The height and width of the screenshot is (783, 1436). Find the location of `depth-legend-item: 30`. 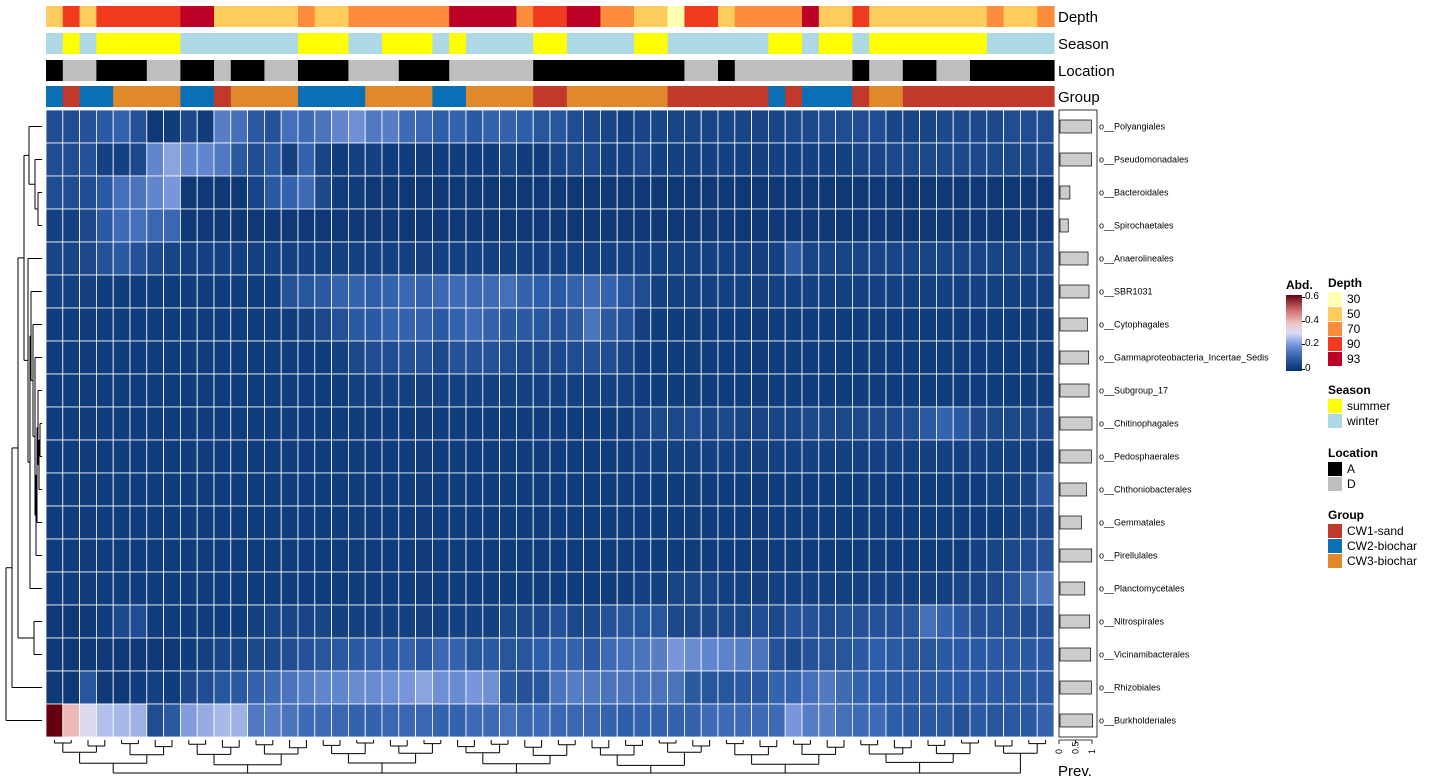

depth-legend-item: 30 is located at coordinates (1345, 298).